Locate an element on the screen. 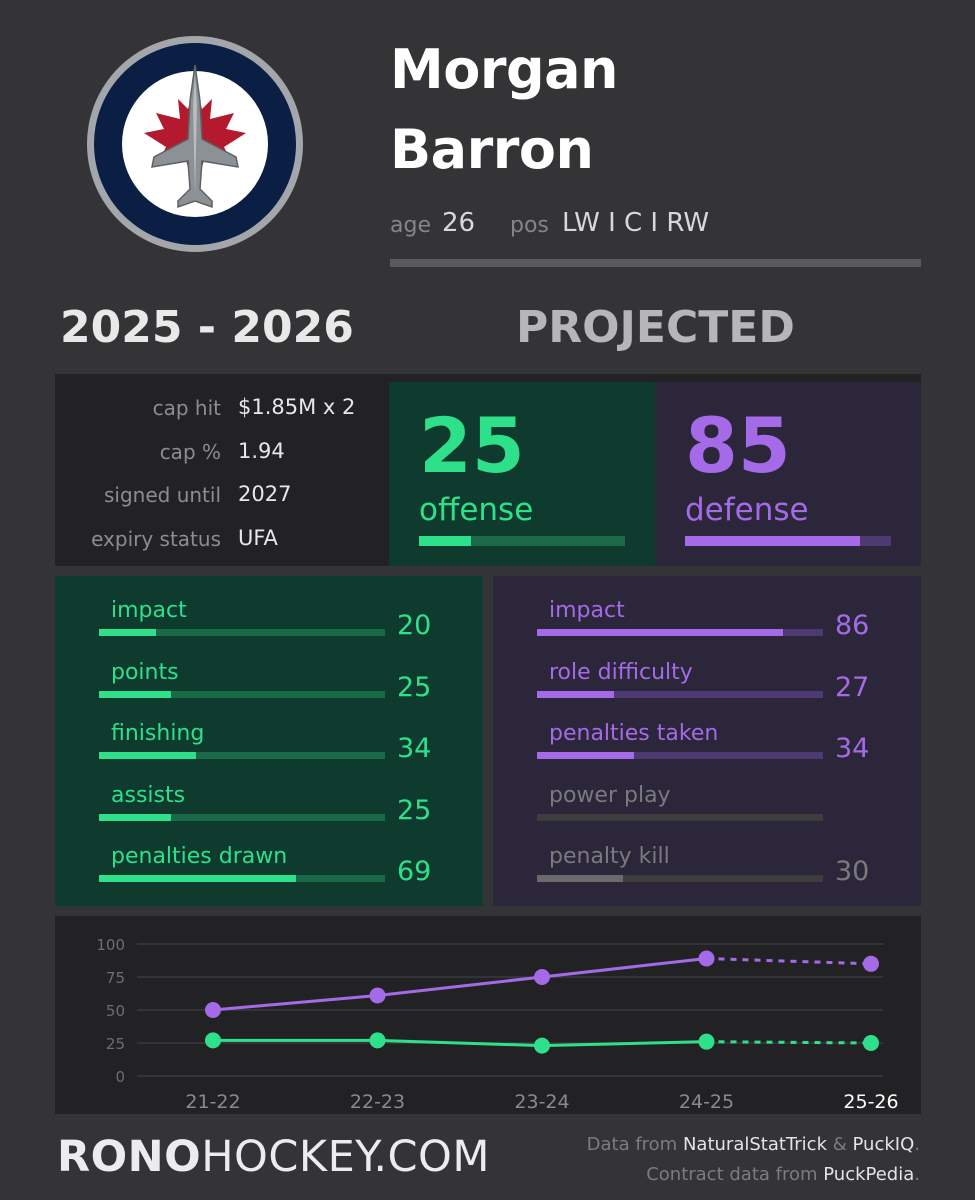 Image resolution: width=975 pixels, height=1200 pixels. team-logo is located at coordinates (195, 144).